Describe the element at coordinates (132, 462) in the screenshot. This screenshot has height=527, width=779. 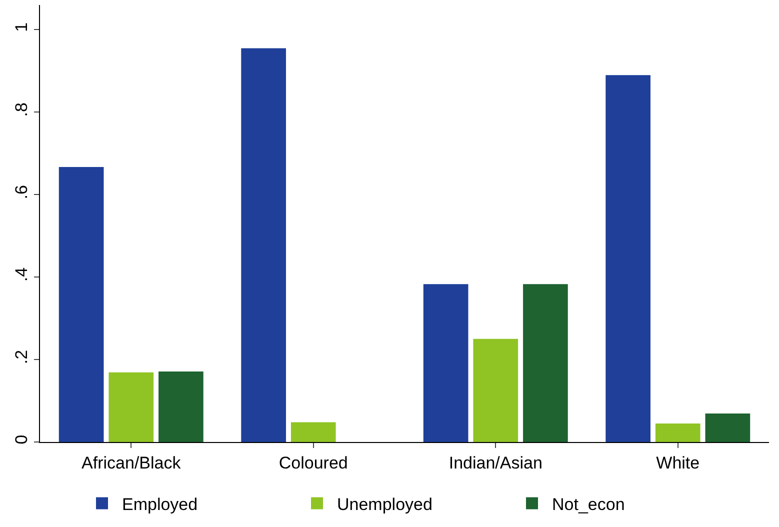
I see `x-tick-label: African/Black` at that location.